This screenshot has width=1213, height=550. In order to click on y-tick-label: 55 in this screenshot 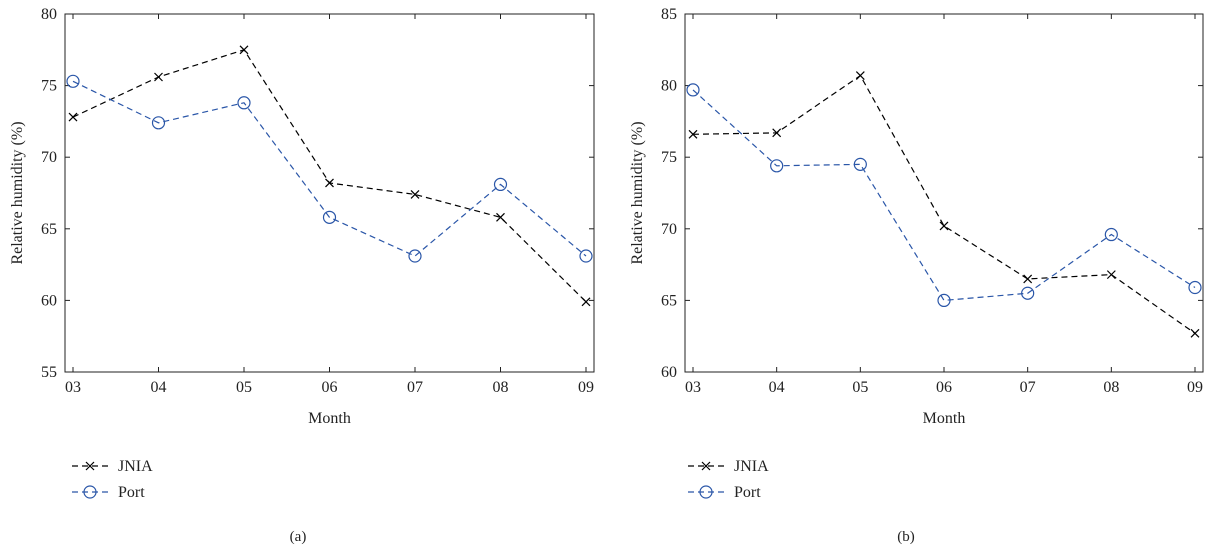, I will do `click(49, 372)`.